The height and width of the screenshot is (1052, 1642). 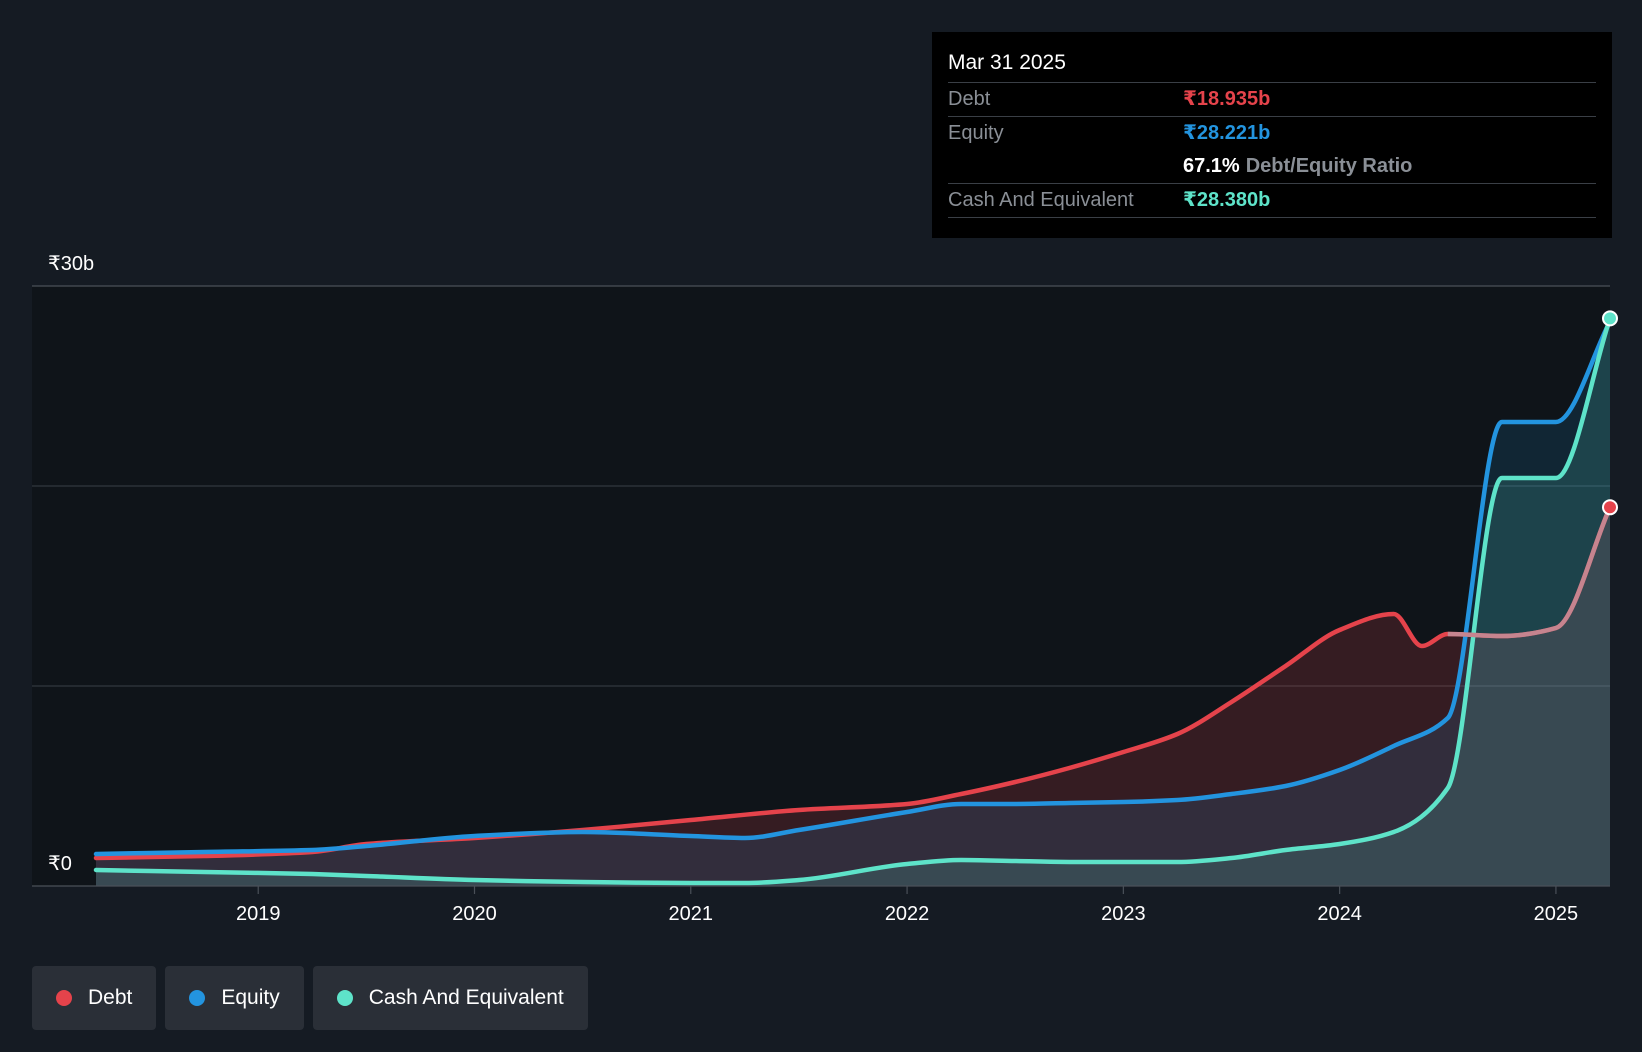 What do you see at coordinates (1272, 201) in the screenshot?
I see `tooltip-cash-row: Cash And Equivalent ₹28.380b` at bounding box center [1272, 201].